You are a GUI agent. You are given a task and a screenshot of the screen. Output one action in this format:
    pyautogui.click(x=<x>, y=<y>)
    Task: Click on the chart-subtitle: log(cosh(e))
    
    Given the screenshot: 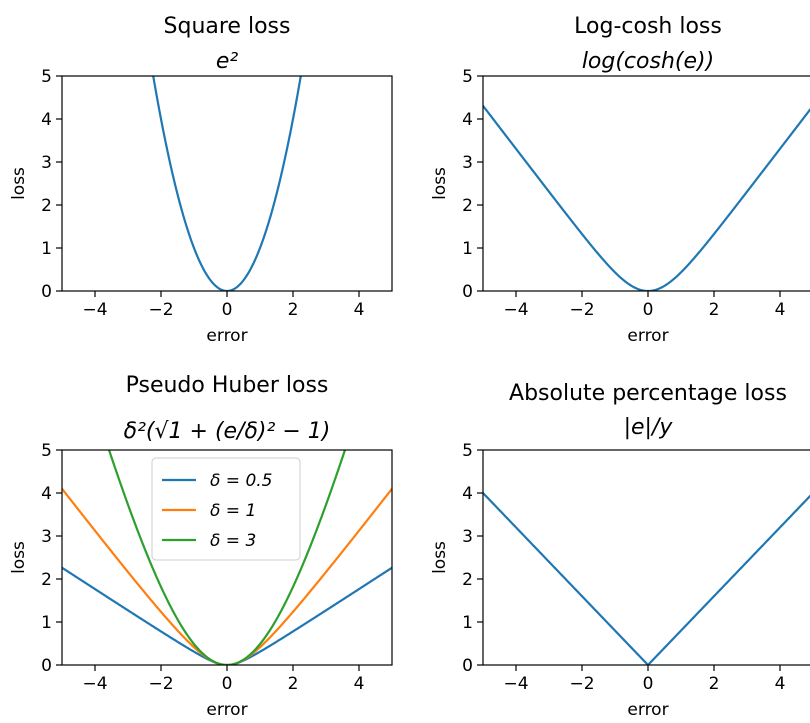 What is the action you would take?
    pyautogui.click(x=648, y=61)
    